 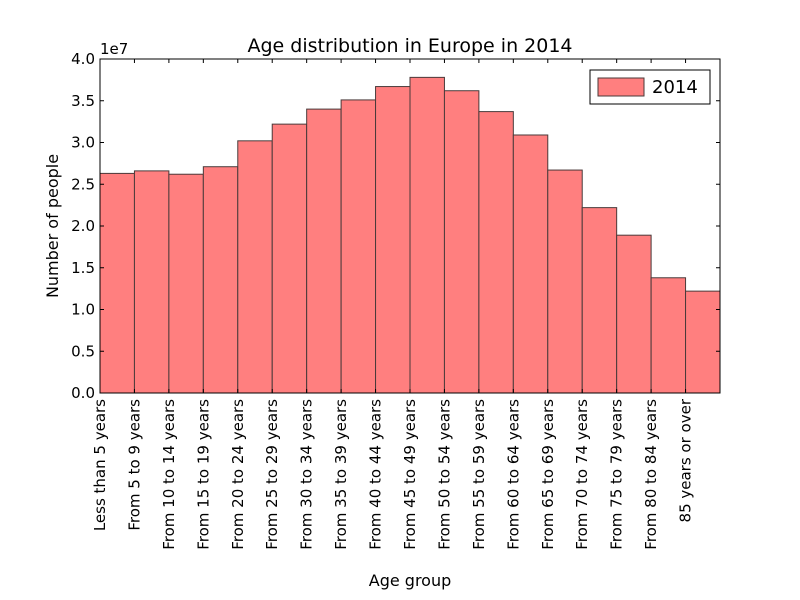 I want to click on x-tick-label-5: From 25 to 29 years, so click(x=272, y=474).